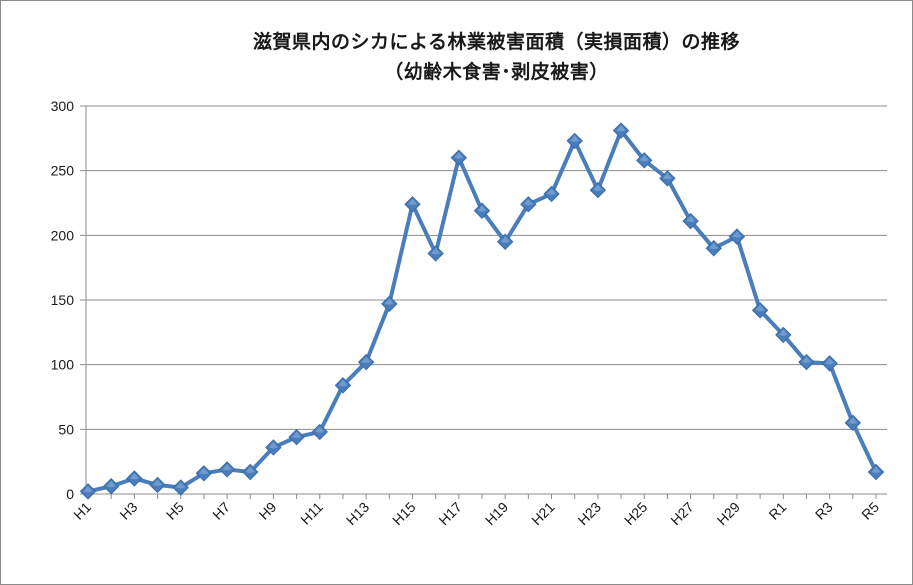 Image resolution: width=913 pixels, height=585 pixels. What do you see at coordinates (404, 514) in the screenshot?
I see `x-tick-label: H15` at bounding box center [404, 514].